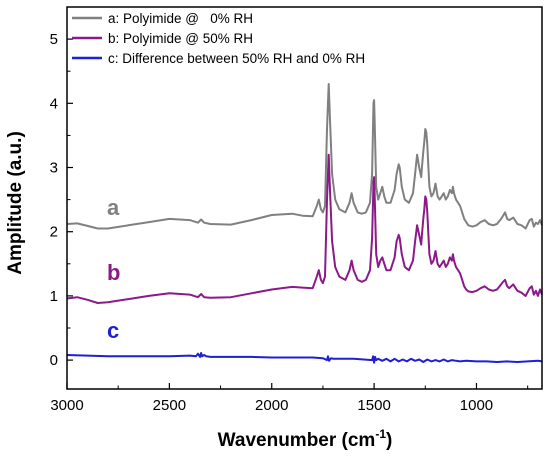  Describe the element at coordinates (236, 58) in the screenshot. I see `legend-label-c: c: Difference between 50% RH and 0% RH` at that location.